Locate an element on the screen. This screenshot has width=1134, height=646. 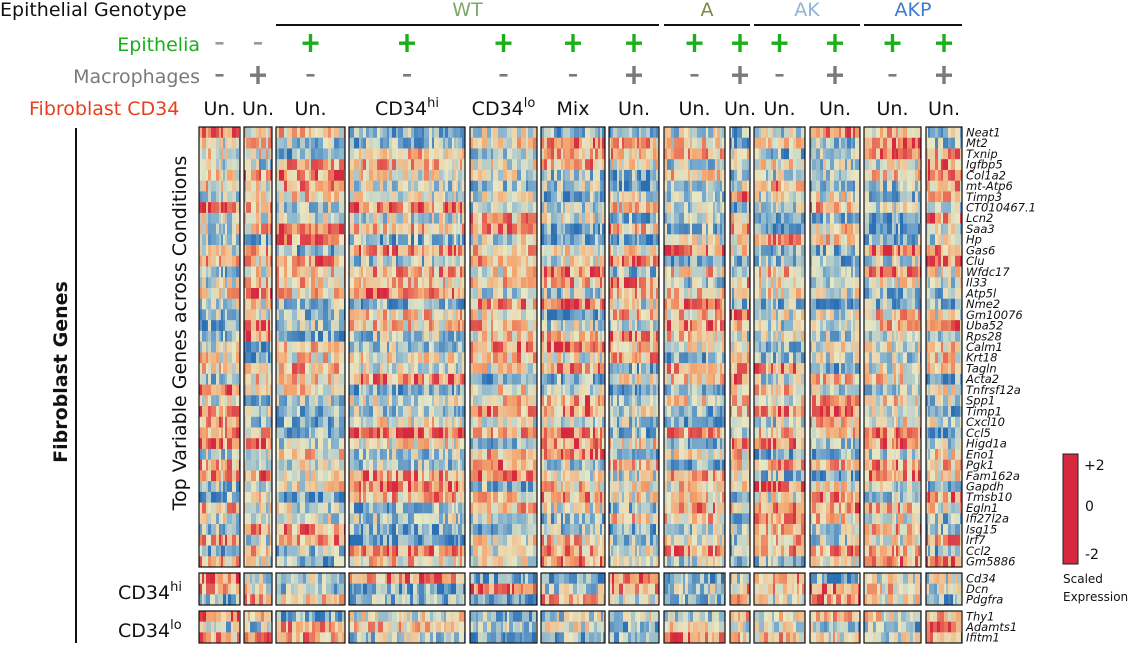
cd34lo-side-base: CD34 is located at coordinates (144, 631).